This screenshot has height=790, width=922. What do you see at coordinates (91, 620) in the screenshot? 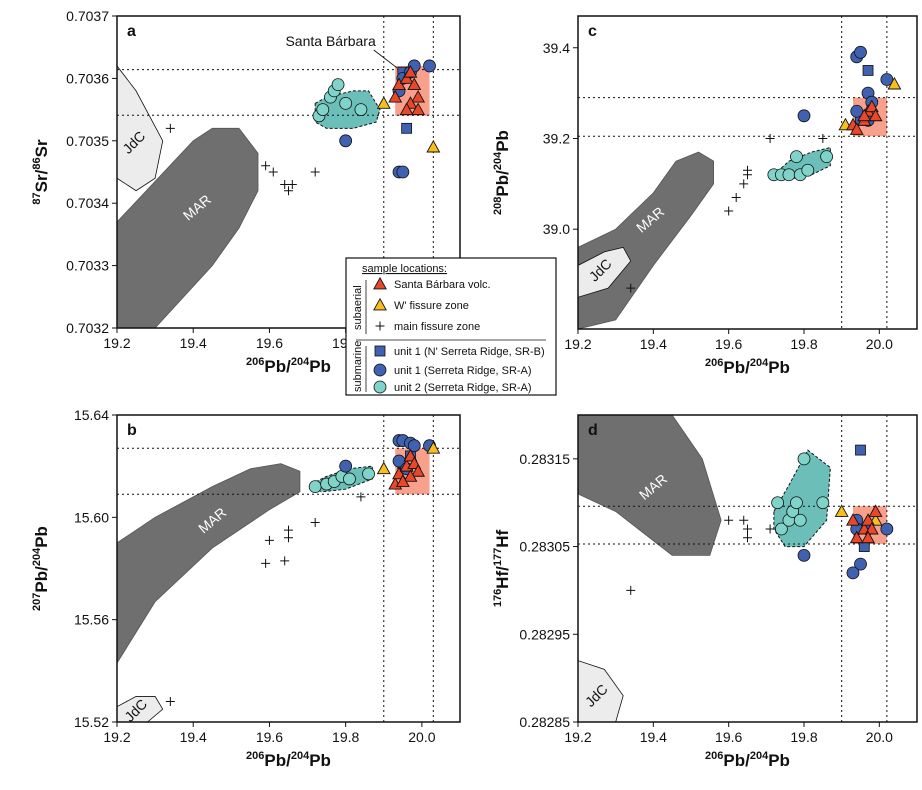
I see `y-tick-label: 15.56` at bounding box center [91, 620].